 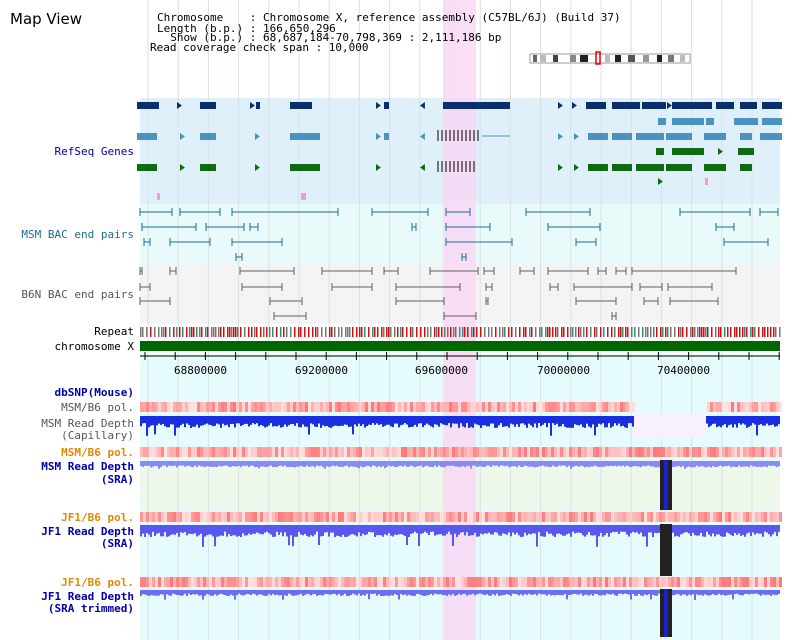 What do you see at coordinates (87, 466) in the screenshot?
I see `track-label-msm-depth-sra: MSM Read Depth` at bounding box center [87, 466].